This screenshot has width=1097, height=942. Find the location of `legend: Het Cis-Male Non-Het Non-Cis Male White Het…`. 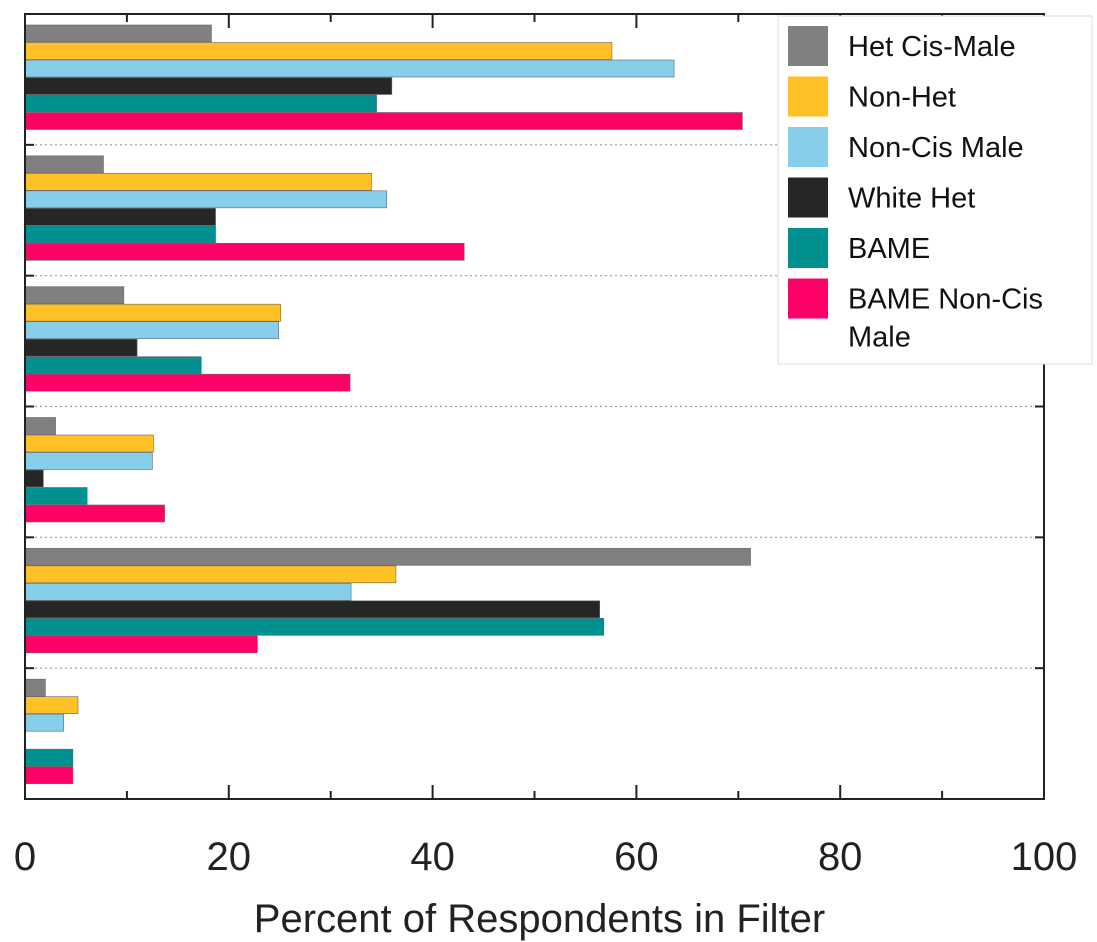

legend: Het Cis-Male Non-Het Non-Cis Male White Het… is located at coordinates (935, 190).